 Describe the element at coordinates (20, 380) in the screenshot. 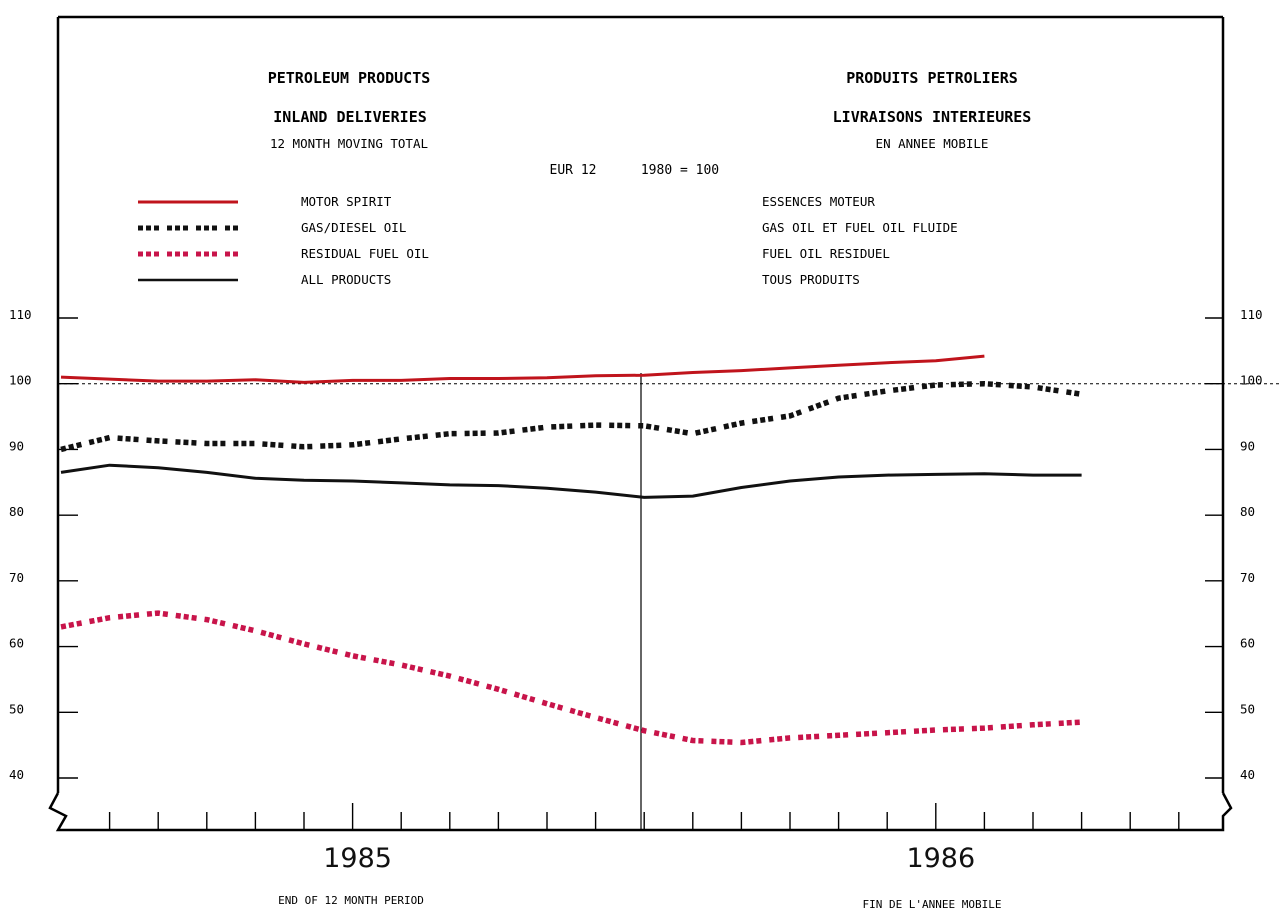

I see `y-tick-label-left: 100` at that location.